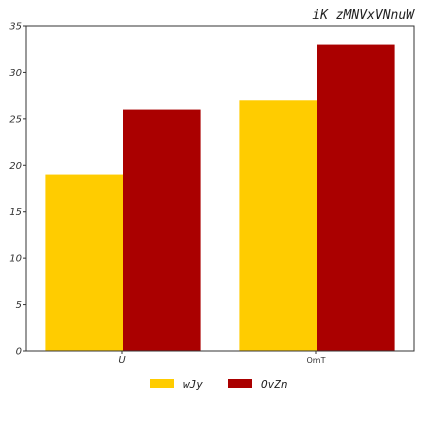 Image resolution: width=424 pixels, height=424 pixels. I want to click on legend-label-OvZn: OvZn, so click(274, 384).